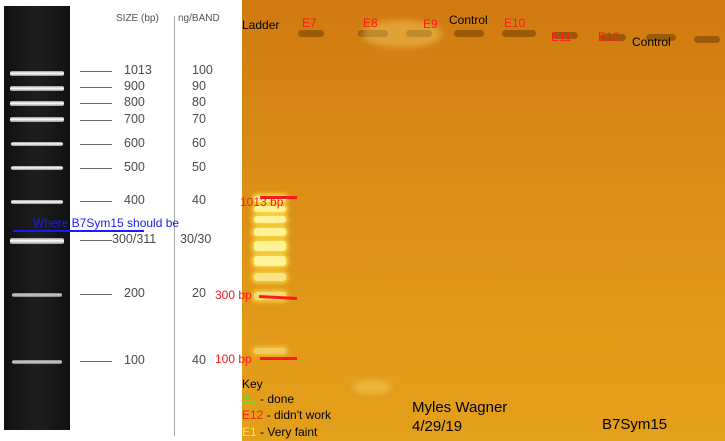 This screenshot has width=725, height=441. What do you see at coordinates (651, 42) in the screenshot?
I see `lane-label-control-2: Control` at bounding box center [651, 42].